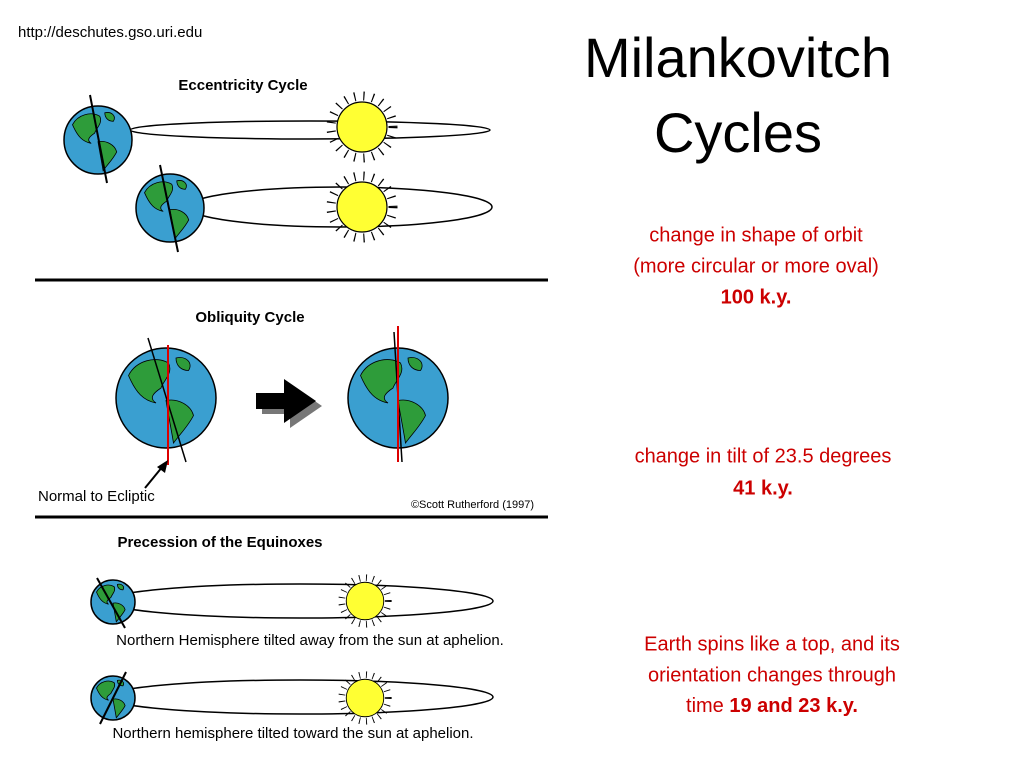 This screenshot has height=768, width=1024. Describe the element at coordinates (96, 496) in the screenshot. I see `axis-caption: Normal to Ecliptic` at that location.